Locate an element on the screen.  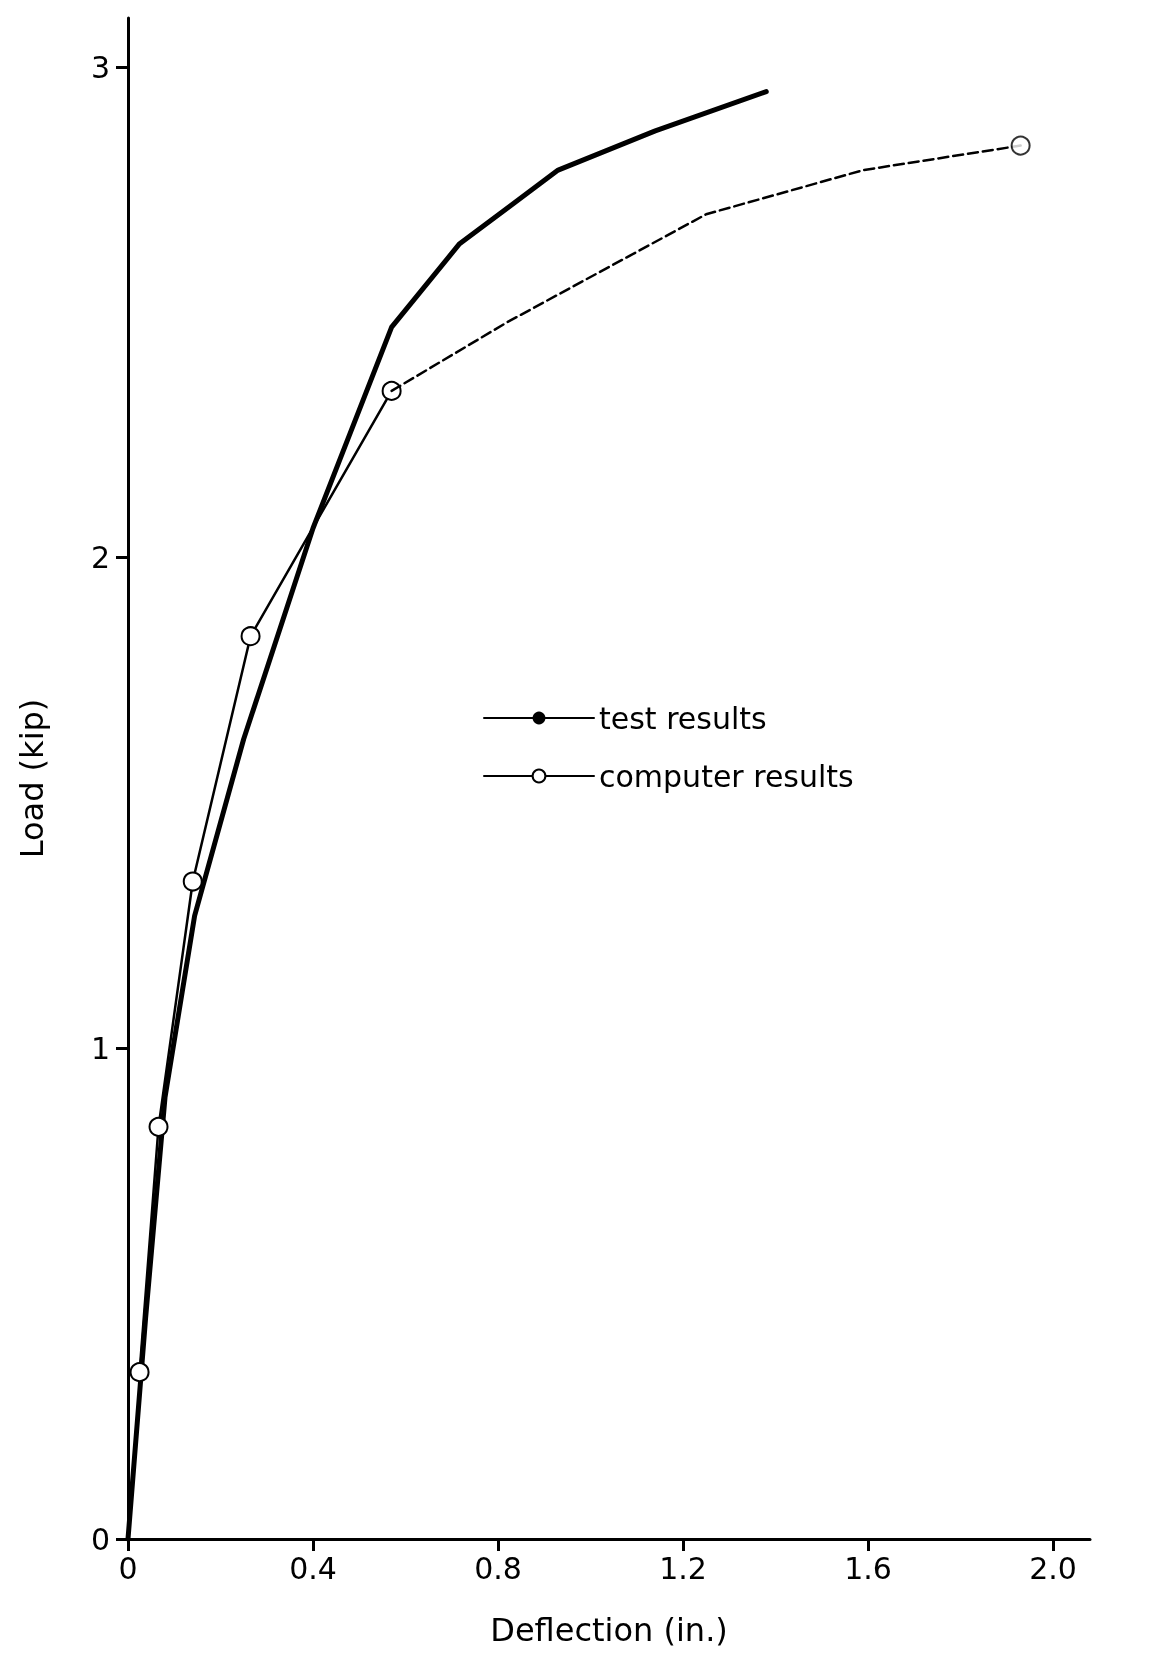
y-tick-label: 2 is located at coordinates (100, 558).